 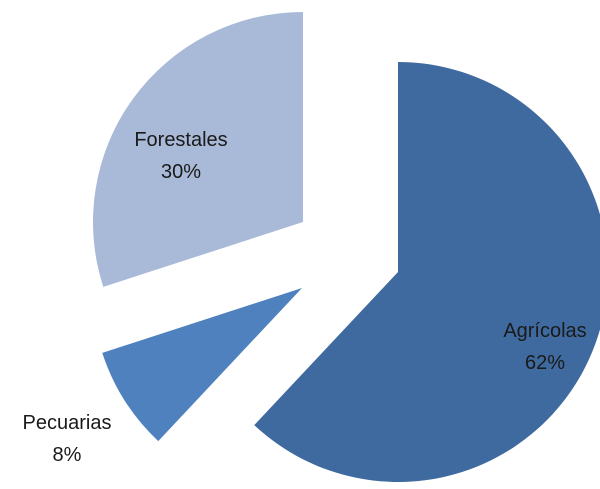 What do you see at coordinates (67, 423) in the screenshot?
I see `slice-name: Pecuarias` at bounding box center [67, 423].